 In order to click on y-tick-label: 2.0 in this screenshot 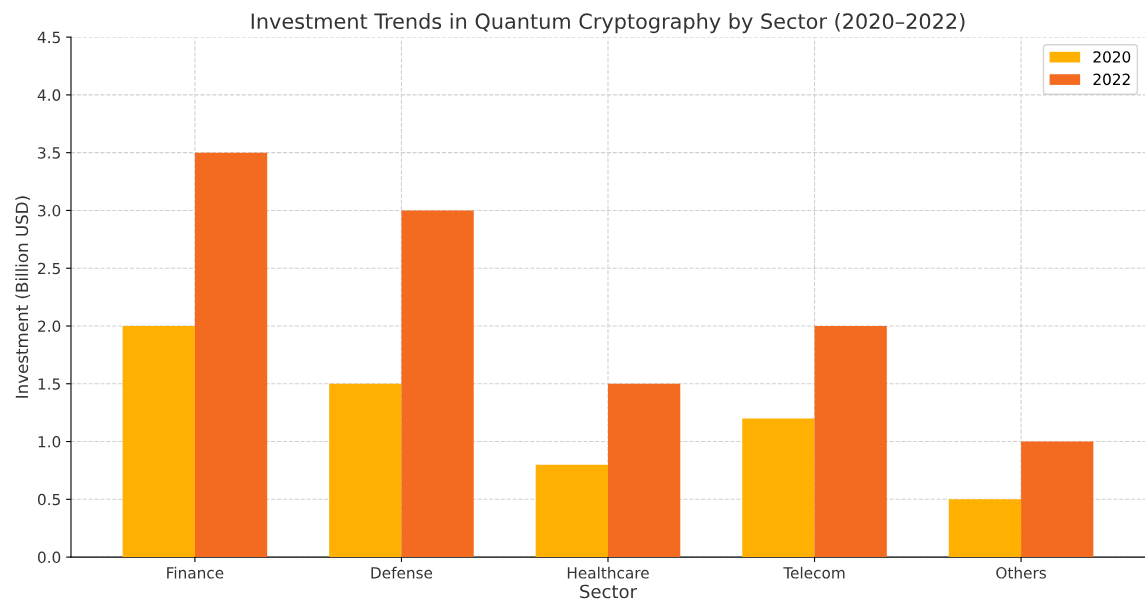, I will do `click(49, 326)`.